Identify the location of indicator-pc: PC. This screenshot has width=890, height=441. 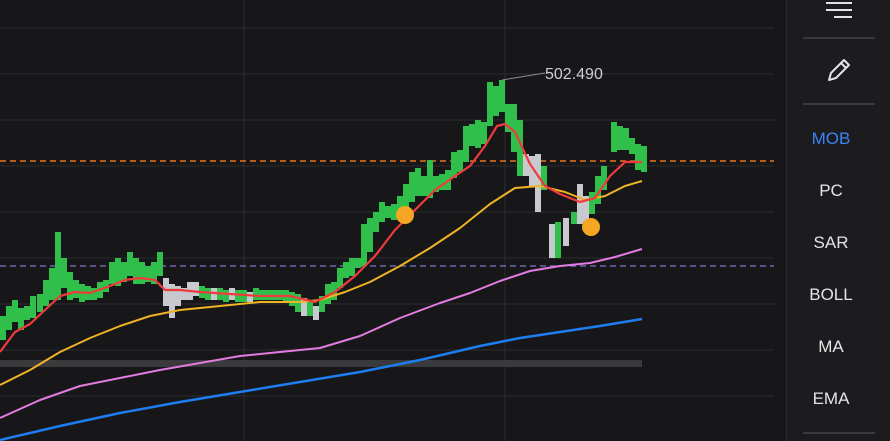
(831, 190).